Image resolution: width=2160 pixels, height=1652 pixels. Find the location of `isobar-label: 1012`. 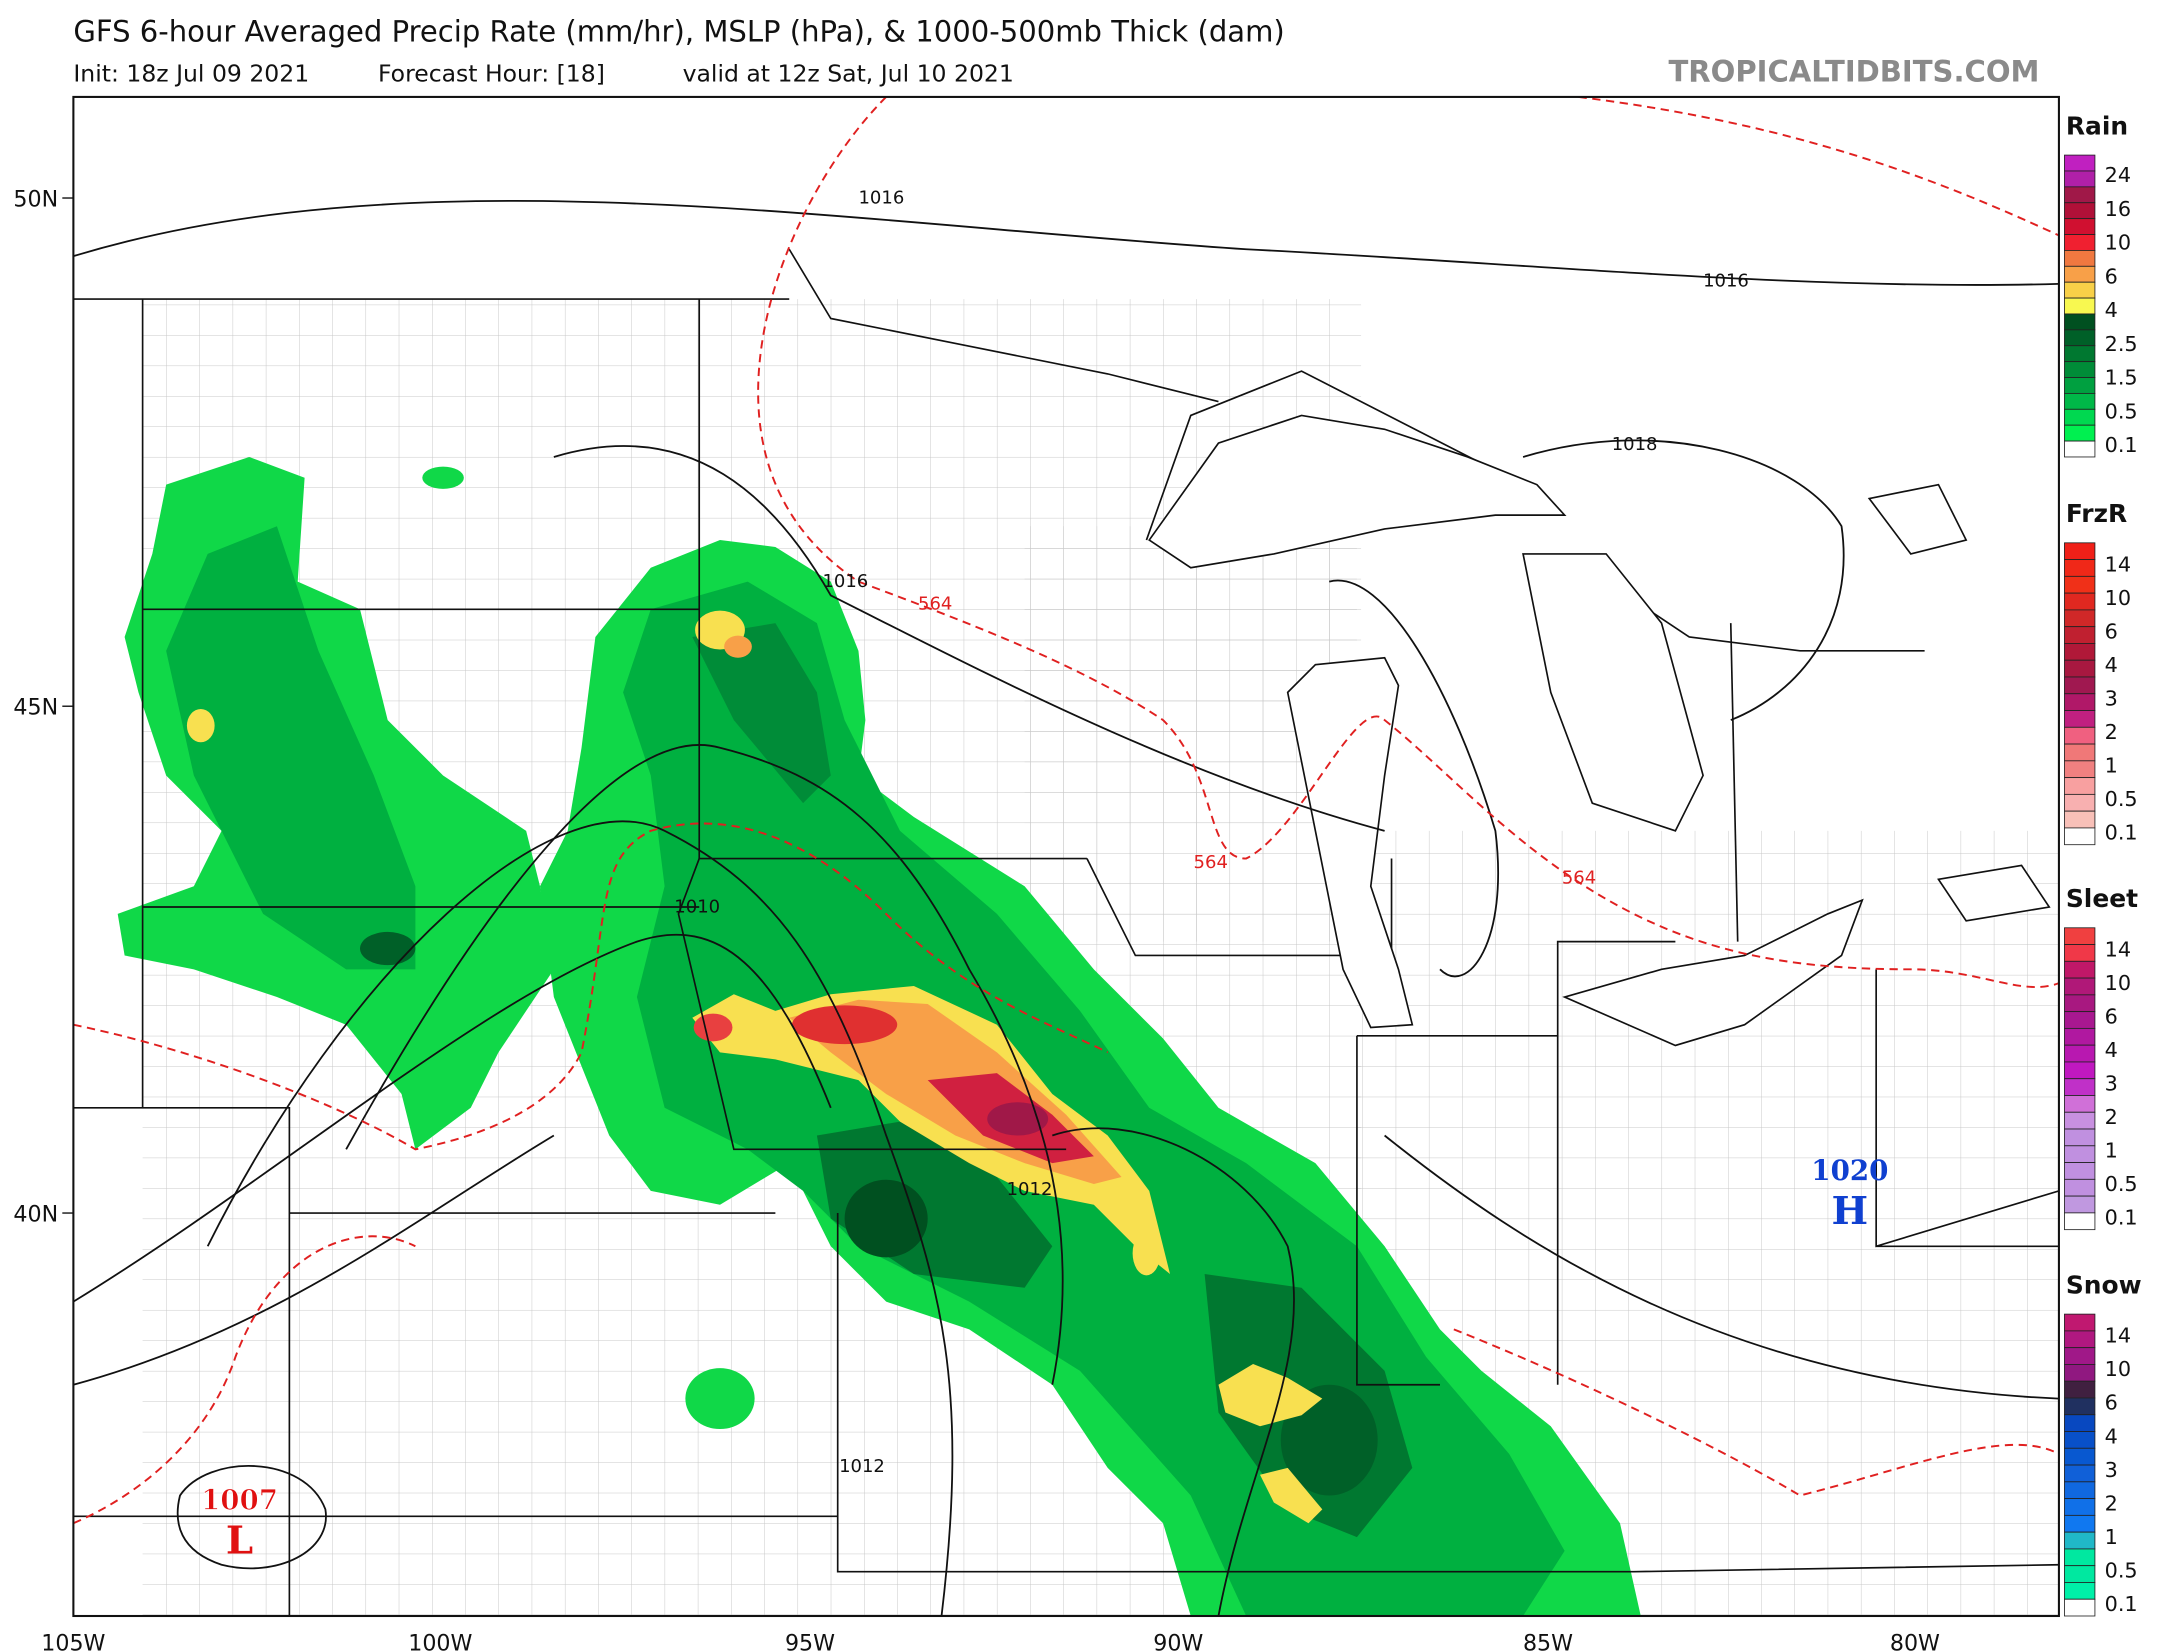

isobar-label: 1012 is located at coordinates (862, 1466).